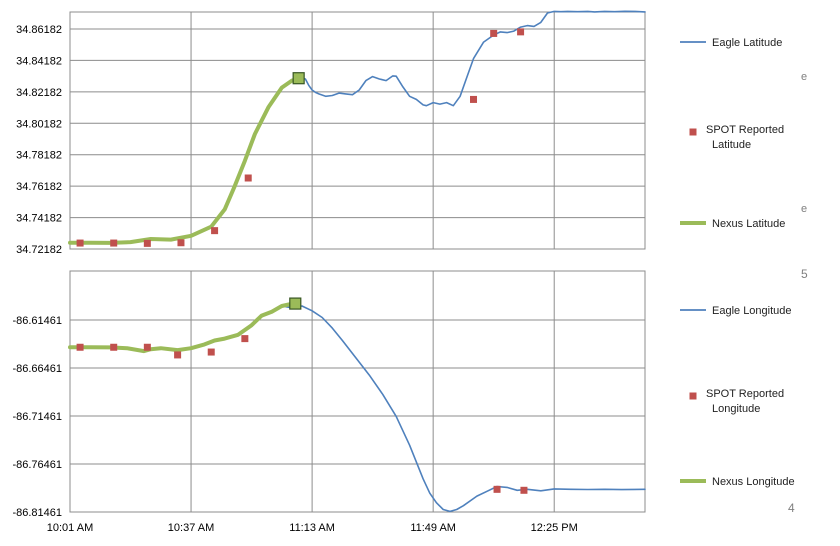  I want to click on y-tick-label: 34.82182, so click(39, 93).